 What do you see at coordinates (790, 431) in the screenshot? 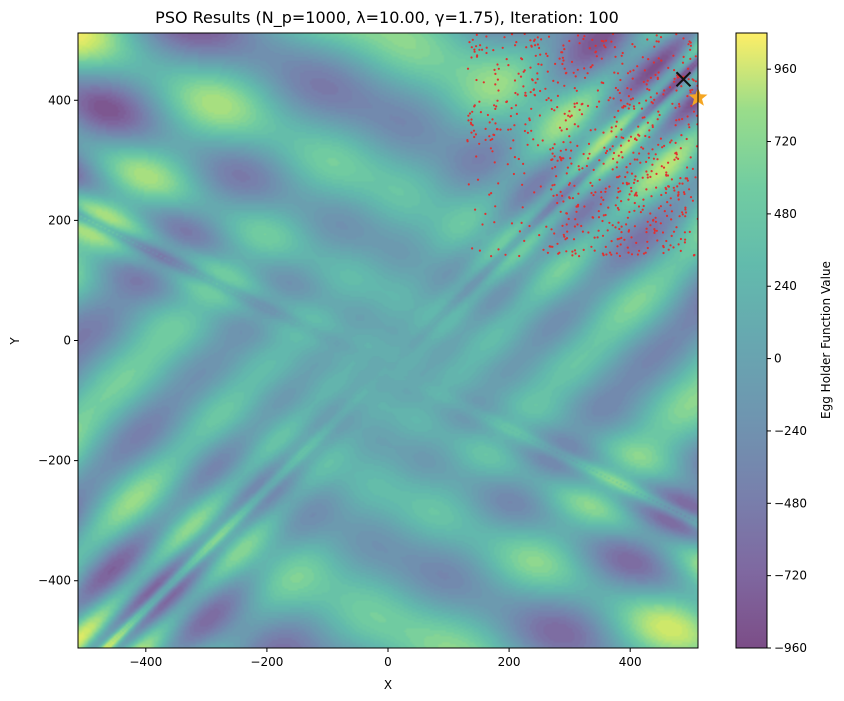
I see `colorbar-tick-label: −240` at bounding box center [790, 431].